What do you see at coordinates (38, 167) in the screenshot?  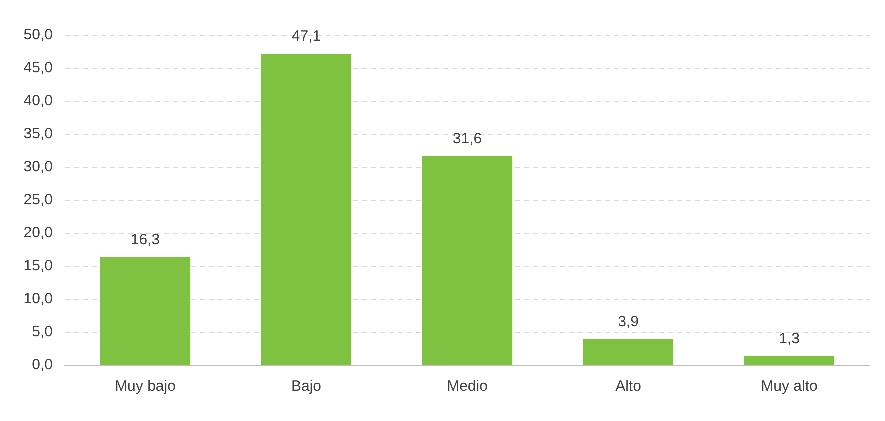 I see `y-tick-label: 30,0` at bounding box center [38, 167].